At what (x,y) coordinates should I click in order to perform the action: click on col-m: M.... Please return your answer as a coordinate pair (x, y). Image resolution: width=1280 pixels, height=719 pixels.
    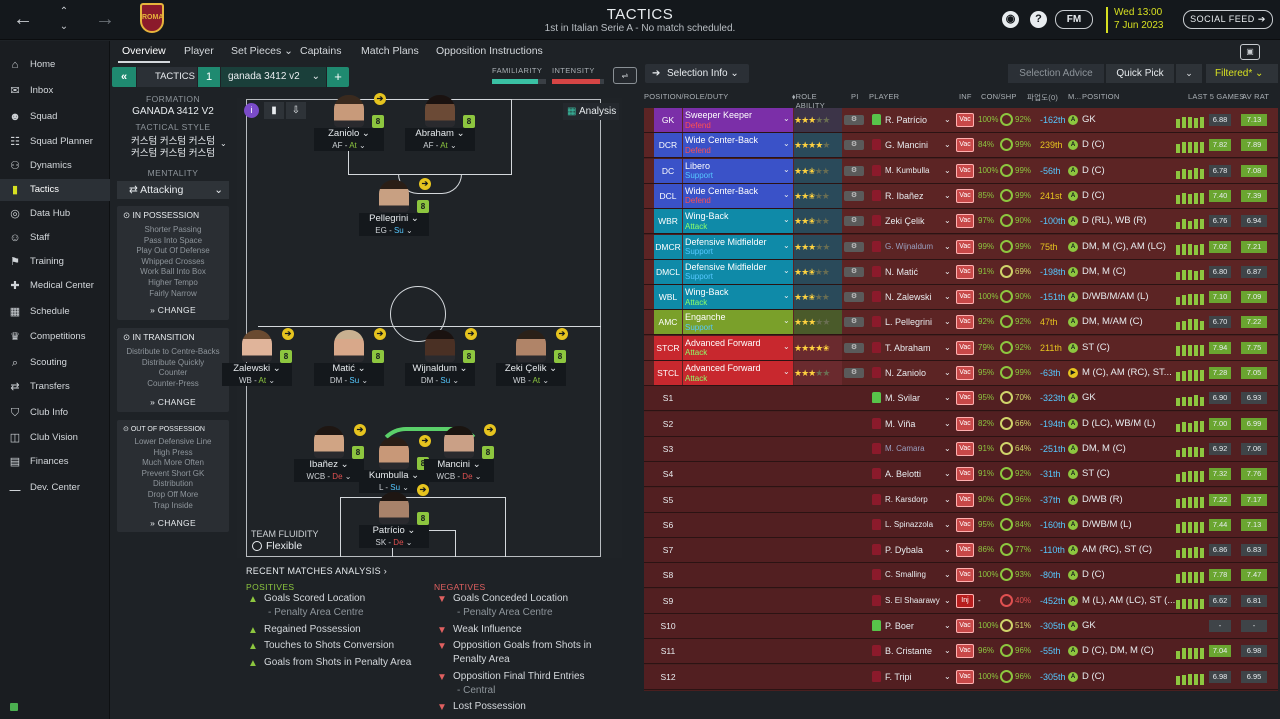
    Looking at the image, I should click on (1075, 96).